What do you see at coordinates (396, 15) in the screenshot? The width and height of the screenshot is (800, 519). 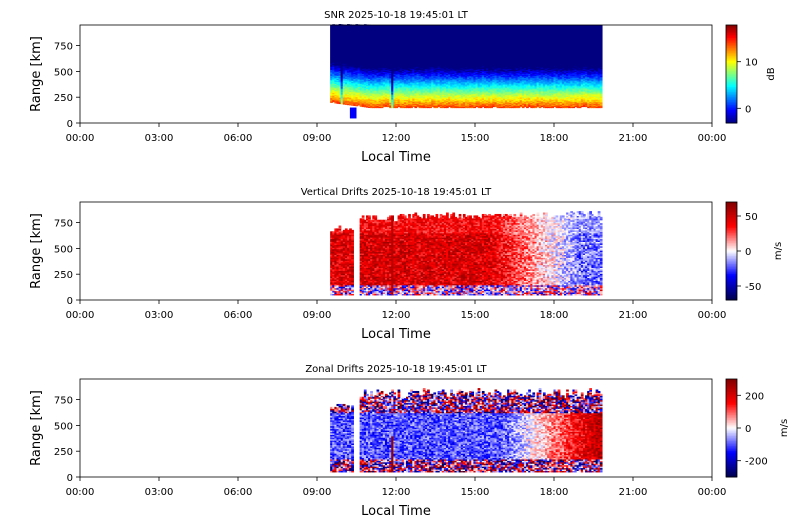 I see `snr-title: SNR 2025-10-18 19:45:01 LT` at bounding box center [396, 15].